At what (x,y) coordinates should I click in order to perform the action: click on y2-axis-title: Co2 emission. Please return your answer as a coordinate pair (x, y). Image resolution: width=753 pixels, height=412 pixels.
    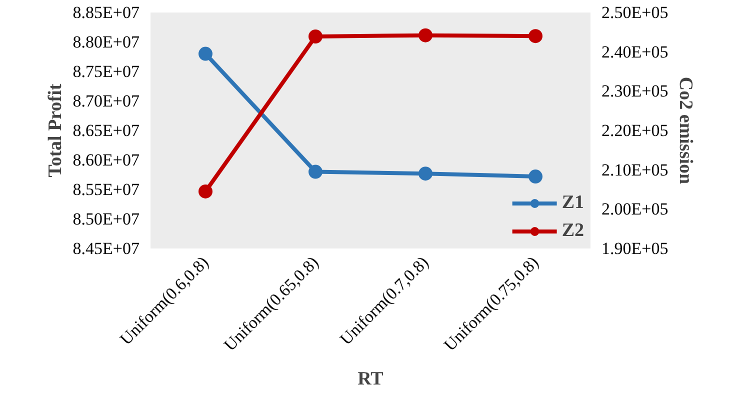
    Looking at the image, I should click on (685, 130).